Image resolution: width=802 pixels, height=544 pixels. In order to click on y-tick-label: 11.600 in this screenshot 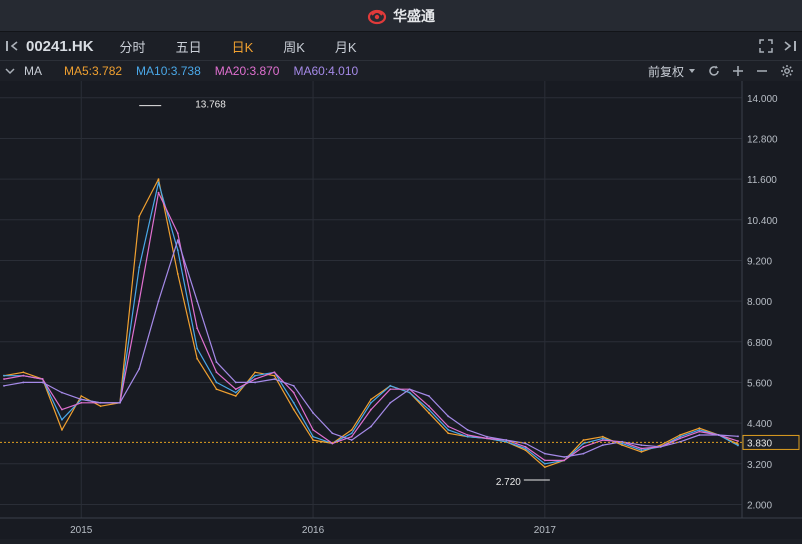, I will do `click(762, 180)`.